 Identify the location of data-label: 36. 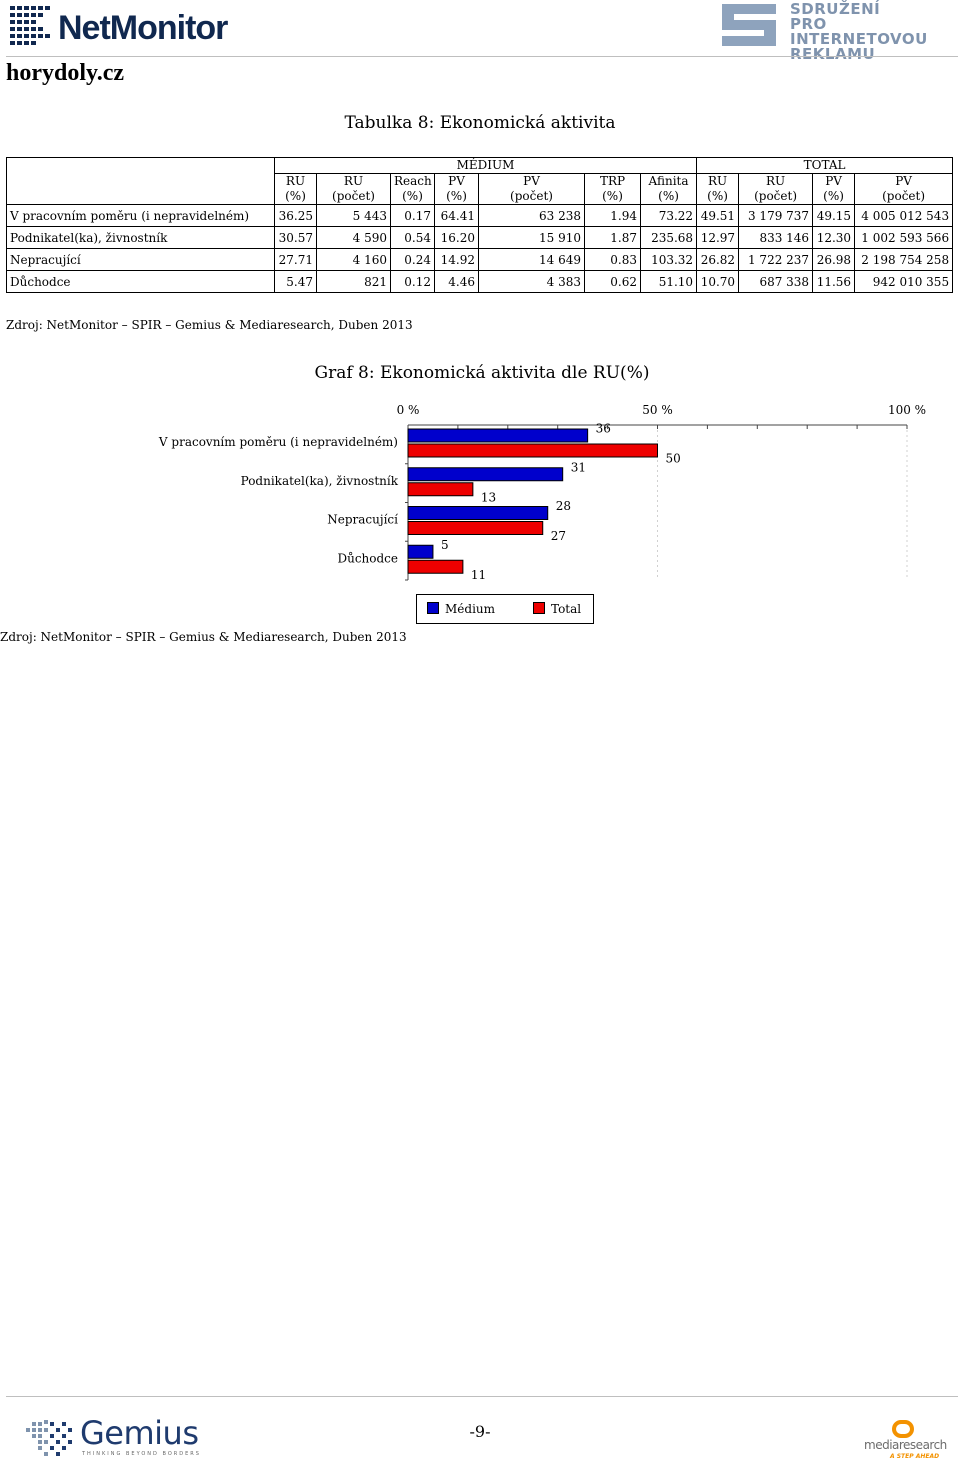
(603, 429).